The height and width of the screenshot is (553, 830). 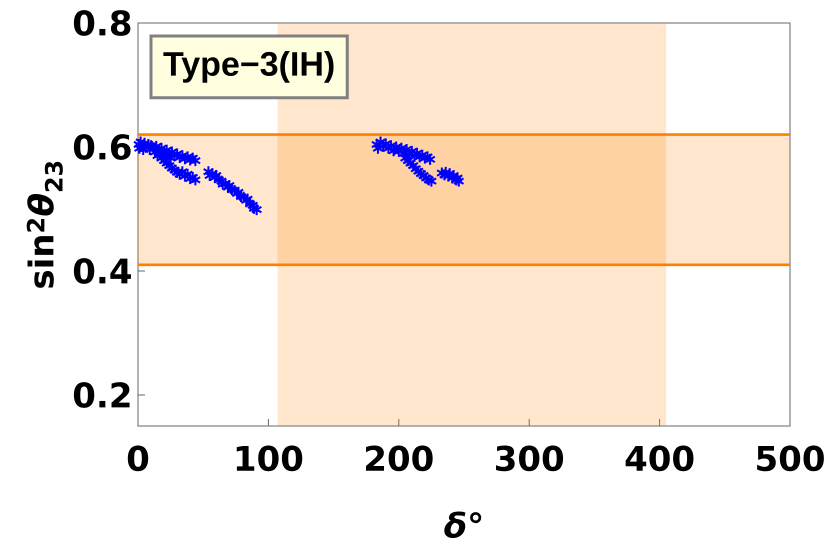 I want to click on x-tick-label: 400, so click(x=660, y=459).